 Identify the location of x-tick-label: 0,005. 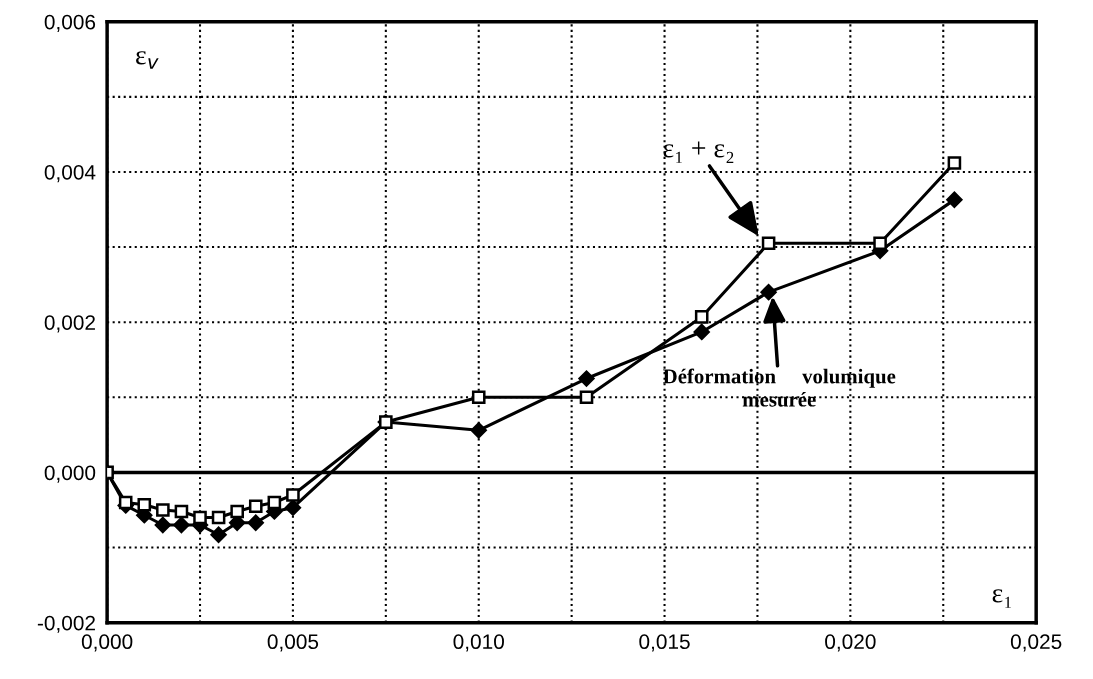
(293, 643).